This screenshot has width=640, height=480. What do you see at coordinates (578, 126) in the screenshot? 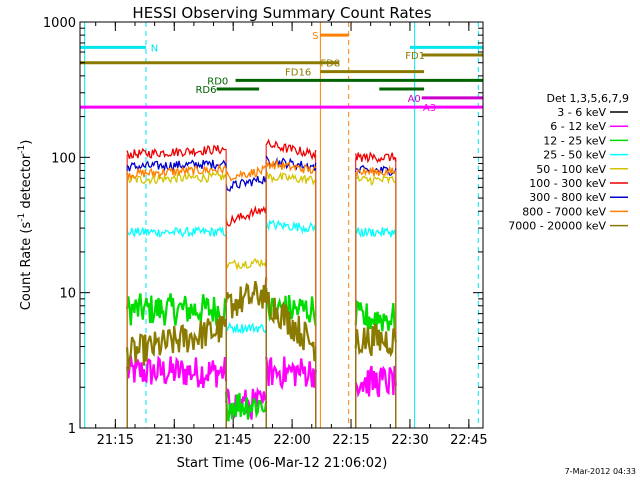
I see `legend-entry-label: 6 - 12 keV` at bounding box center [578, 126].